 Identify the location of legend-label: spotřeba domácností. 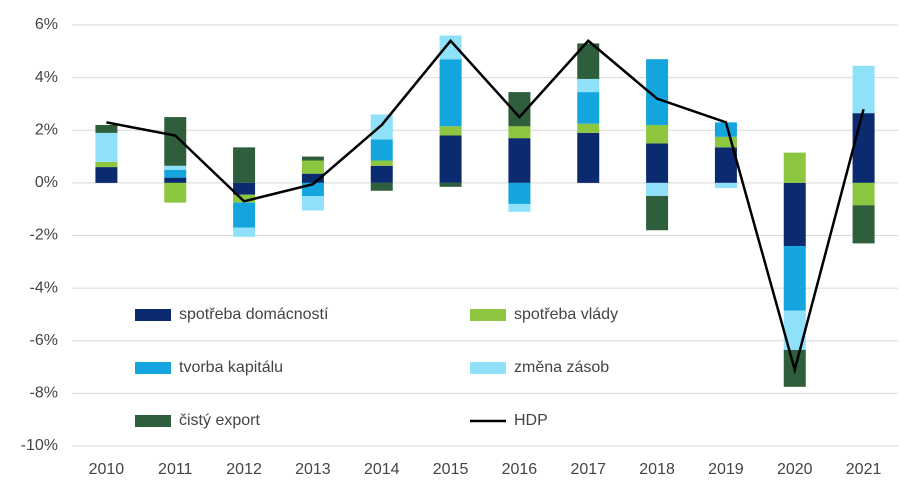
(254, 314).